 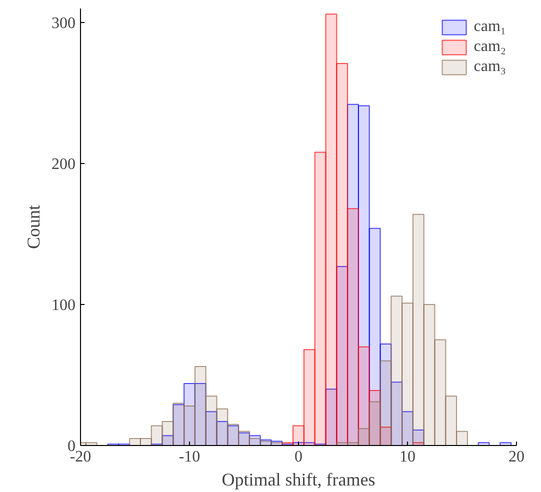 I want to click on x-tick-label: 20, so click(x=516, y=457).